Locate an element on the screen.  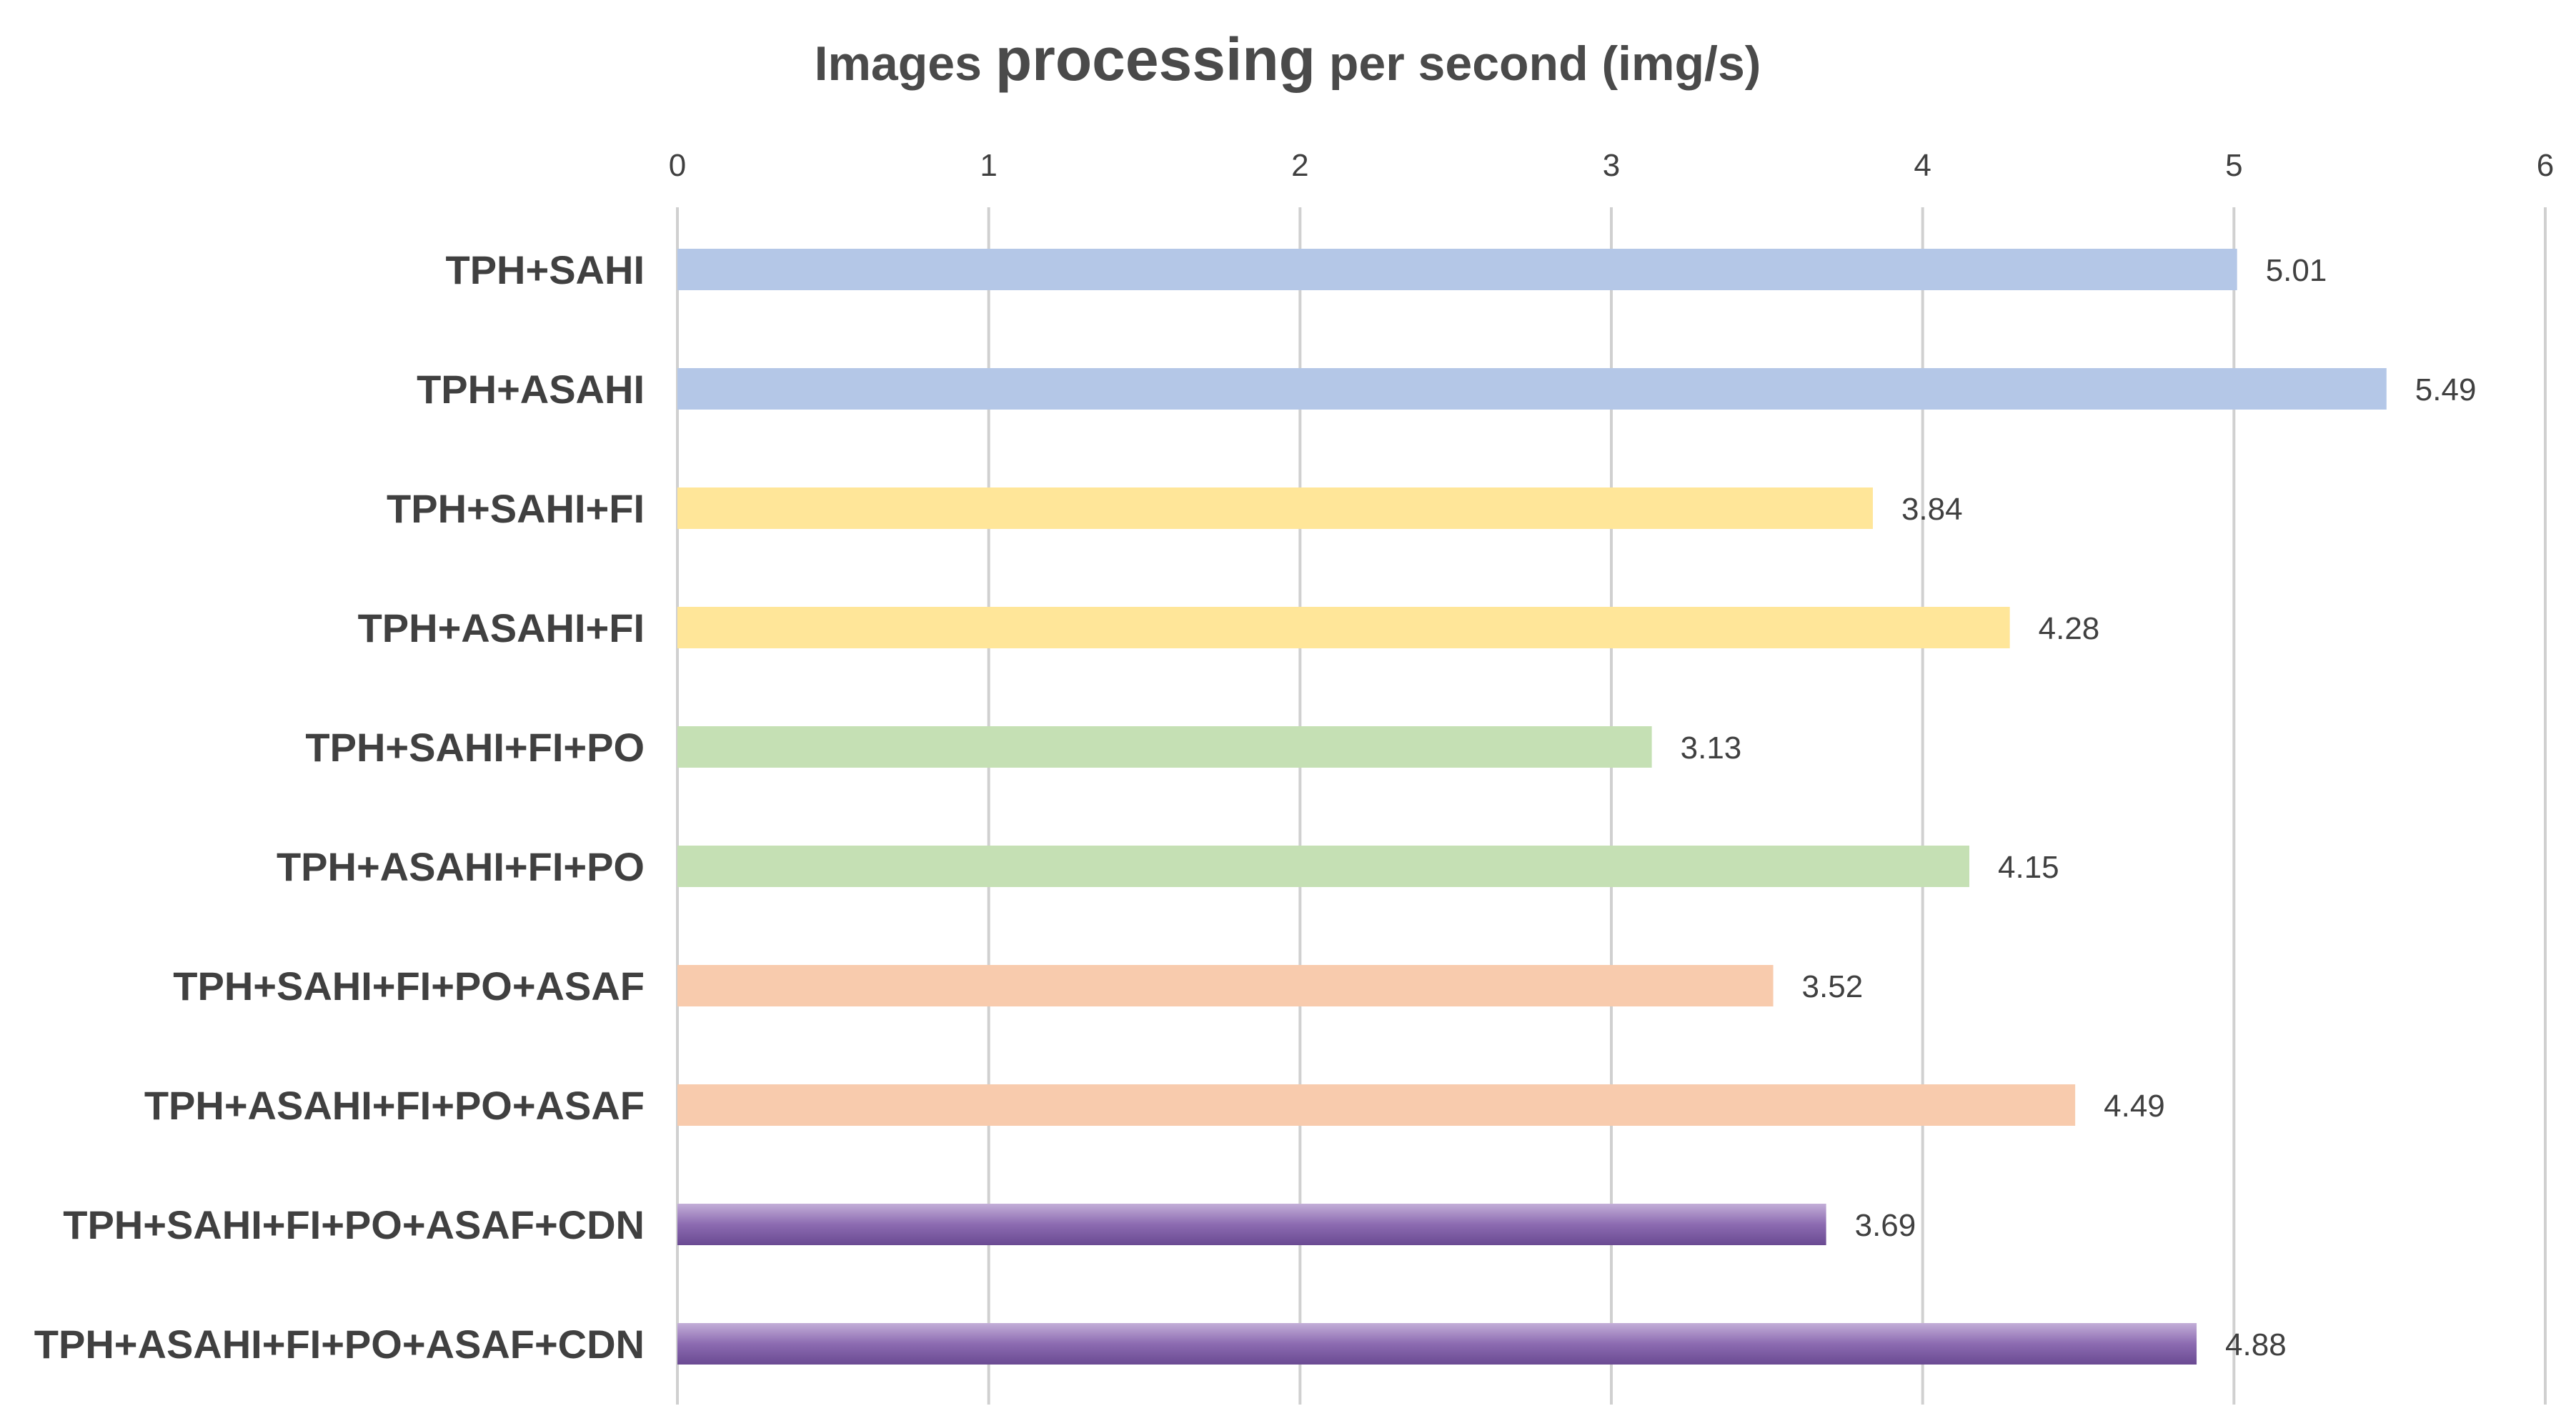
category-label: TPH+ASAHI+FI+PO is located at coordinates (461, 867).